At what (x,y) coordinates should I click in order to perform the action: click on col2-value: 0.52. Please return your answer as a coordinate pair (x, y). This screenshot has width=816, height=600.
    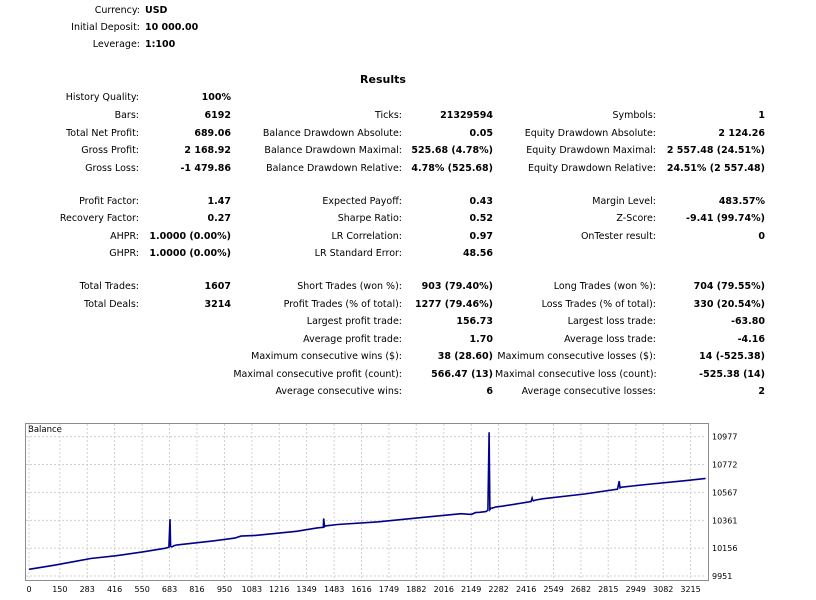
    Looking at the image, I should click on (481, 218).